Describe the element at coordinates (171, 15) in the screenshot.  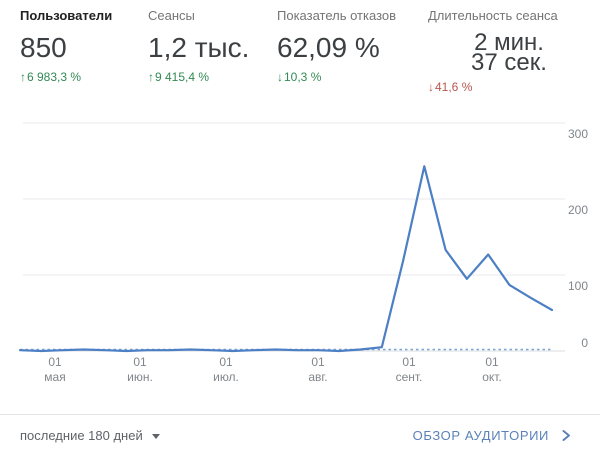
I see `metric-sessions-label: Сеансы` at that location.